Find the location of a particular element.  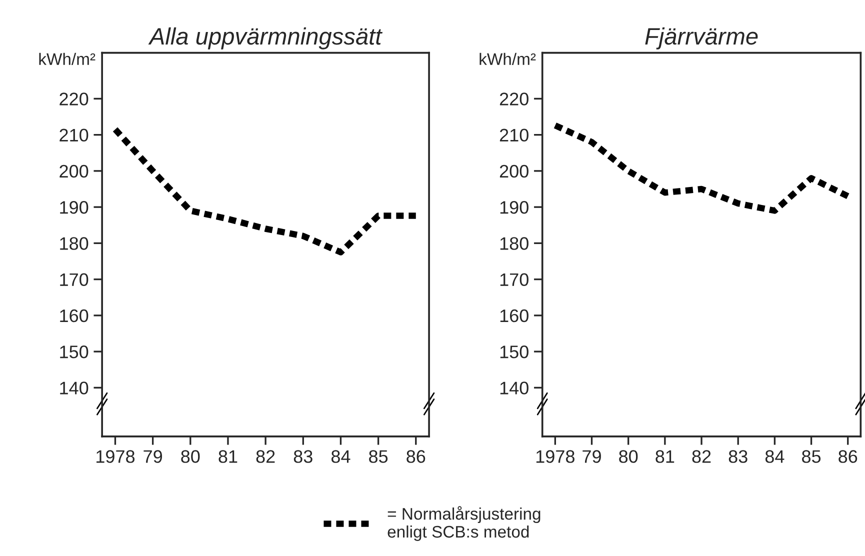

chart-title: Alla uppvärmningssätt is located at coordinates (265, 38).